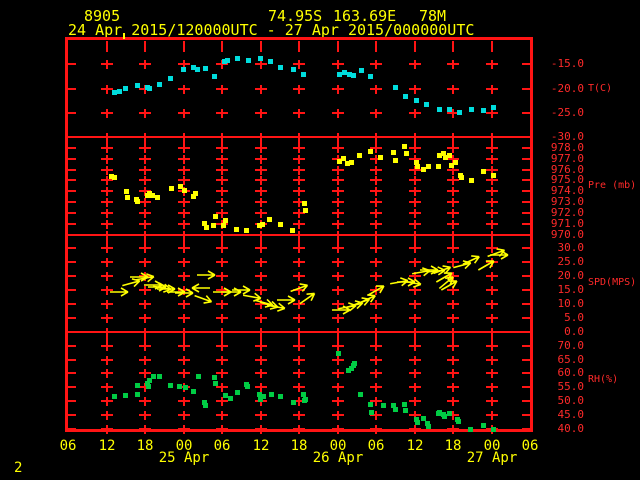 The height and width of the screenshot is (480, 640). What do you see at coordinates (567, 136) in the screenshot?
I see `ytick-label: -30.0` at bounding box center [567, 136].